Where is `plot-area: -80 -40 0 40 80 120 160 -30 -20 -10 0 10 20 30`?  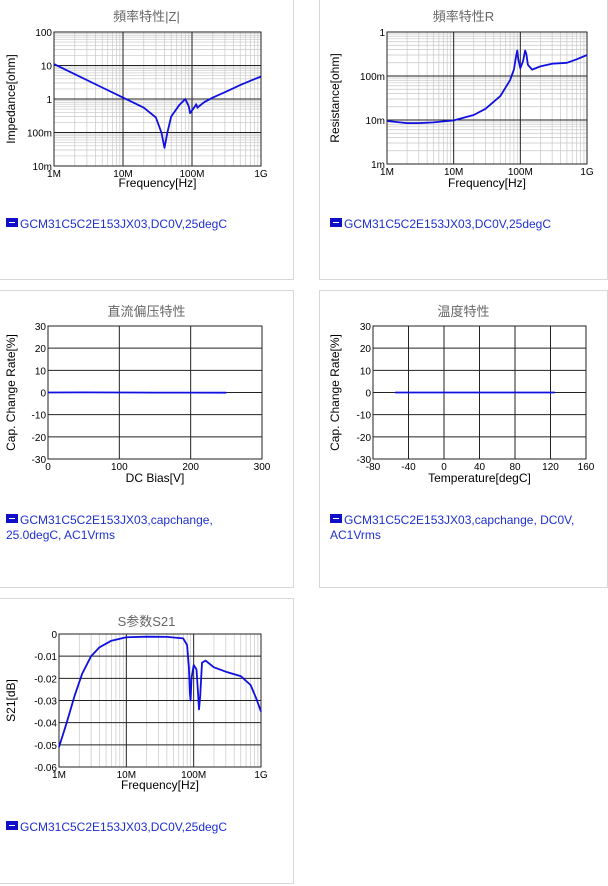
plot-area: -80 -40 0 40 80 120 160 -30 -20 -10 0 10 20 30 is located at coordinates (476, 397).